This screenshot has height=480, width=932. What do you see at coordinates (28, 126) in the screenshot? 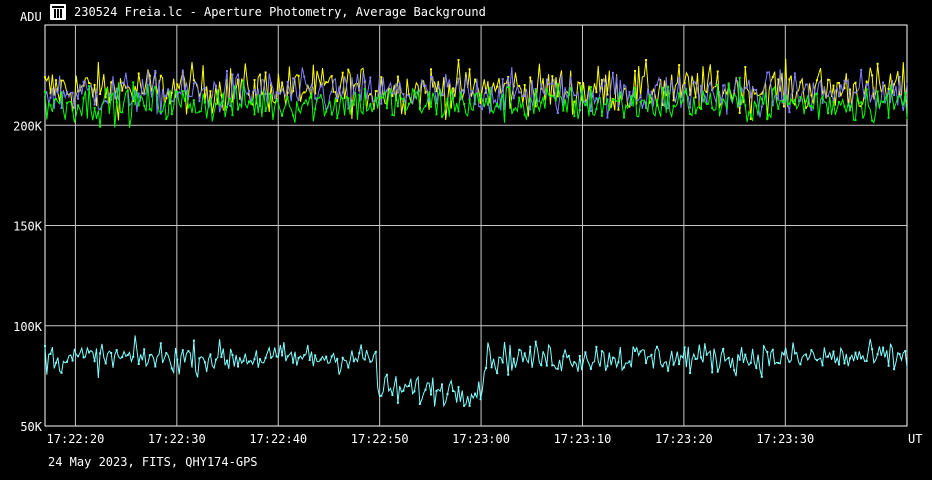
I see `y-tick-label: 200K` at bounding box center [28, 126].